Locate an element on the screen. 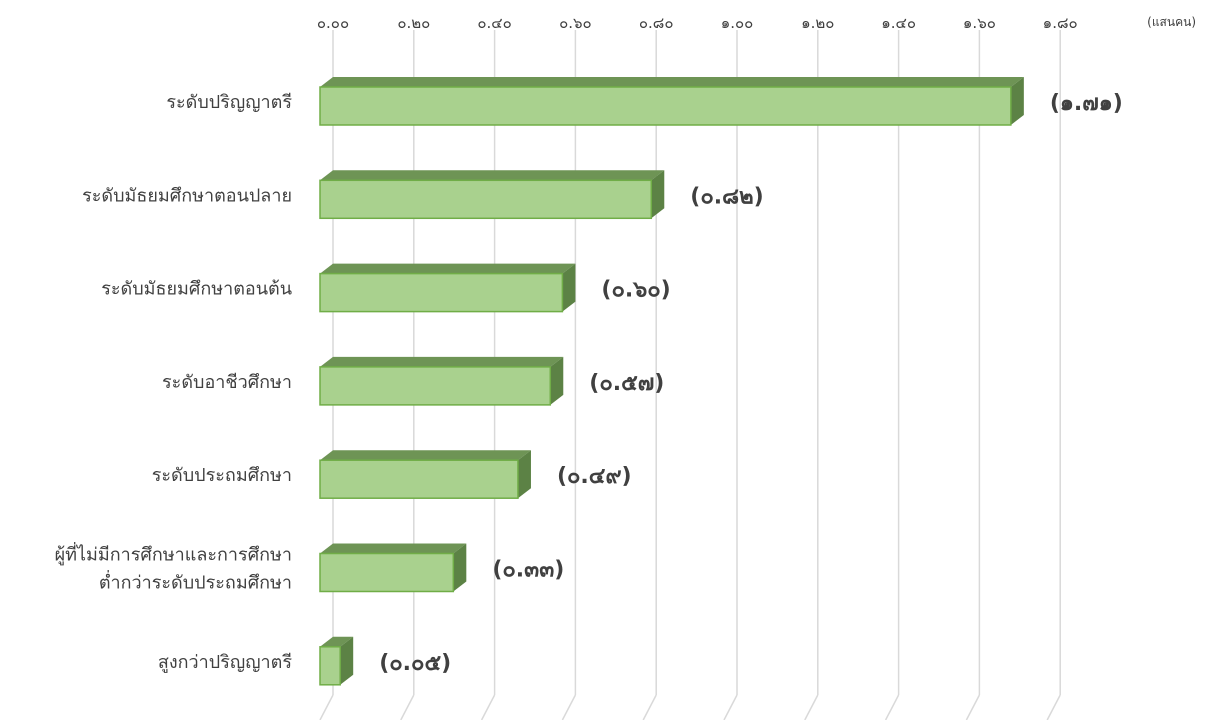 The image size is (1207, 720). data-label: (๐.๐๕) is located at coordinates (415, 663).